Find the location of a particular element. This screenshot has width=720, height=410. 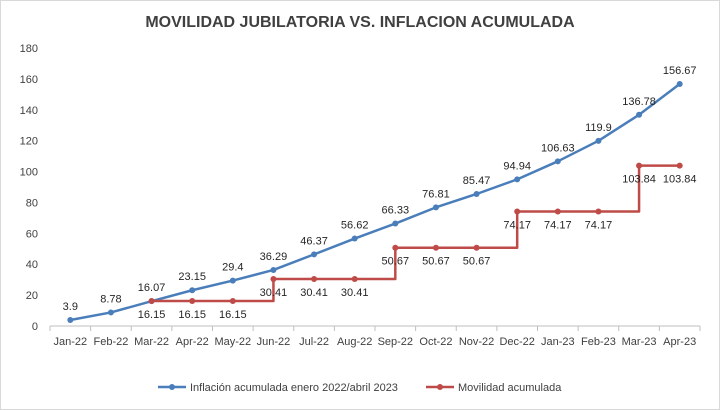

data-label: 76.81 is located at coordinates (436, 194).